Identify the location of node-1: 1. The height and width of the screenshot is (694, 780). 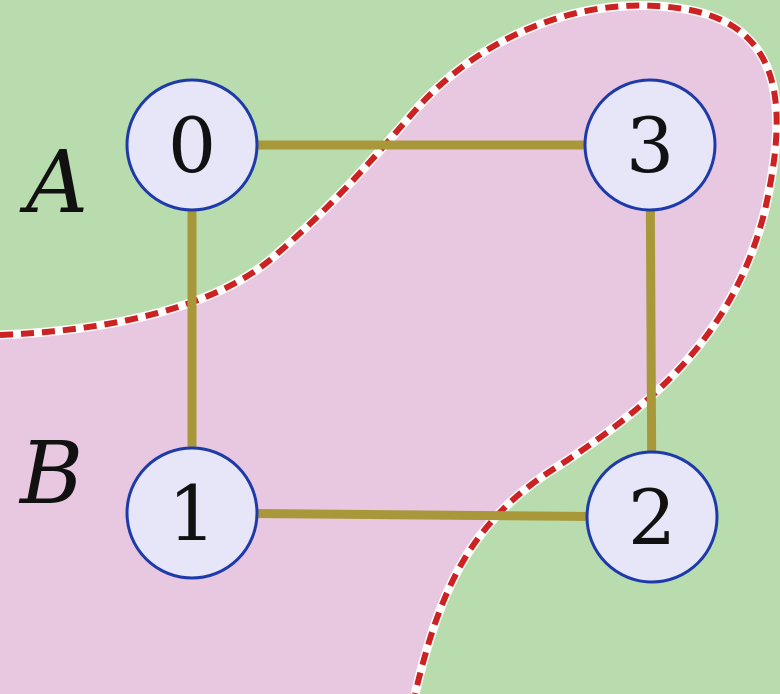
(192, 513).